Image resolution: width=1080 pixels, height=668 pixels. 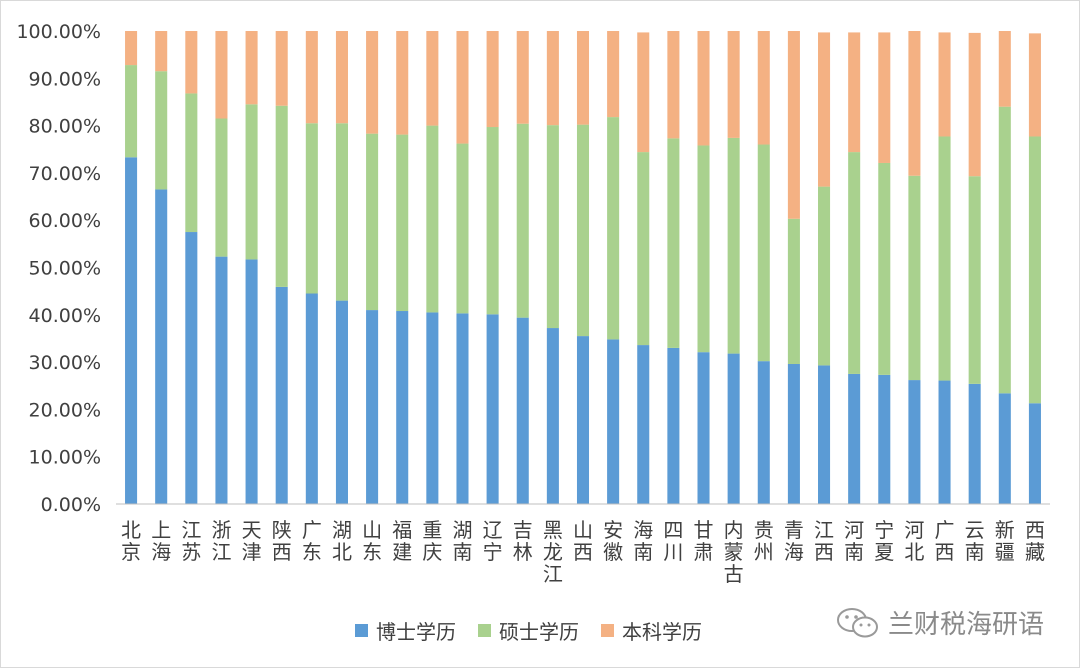 What do you see at coordinates (191, 552) in the screenshot?
I see `x-tick-label: 苏` at bounding box center [191, 552].